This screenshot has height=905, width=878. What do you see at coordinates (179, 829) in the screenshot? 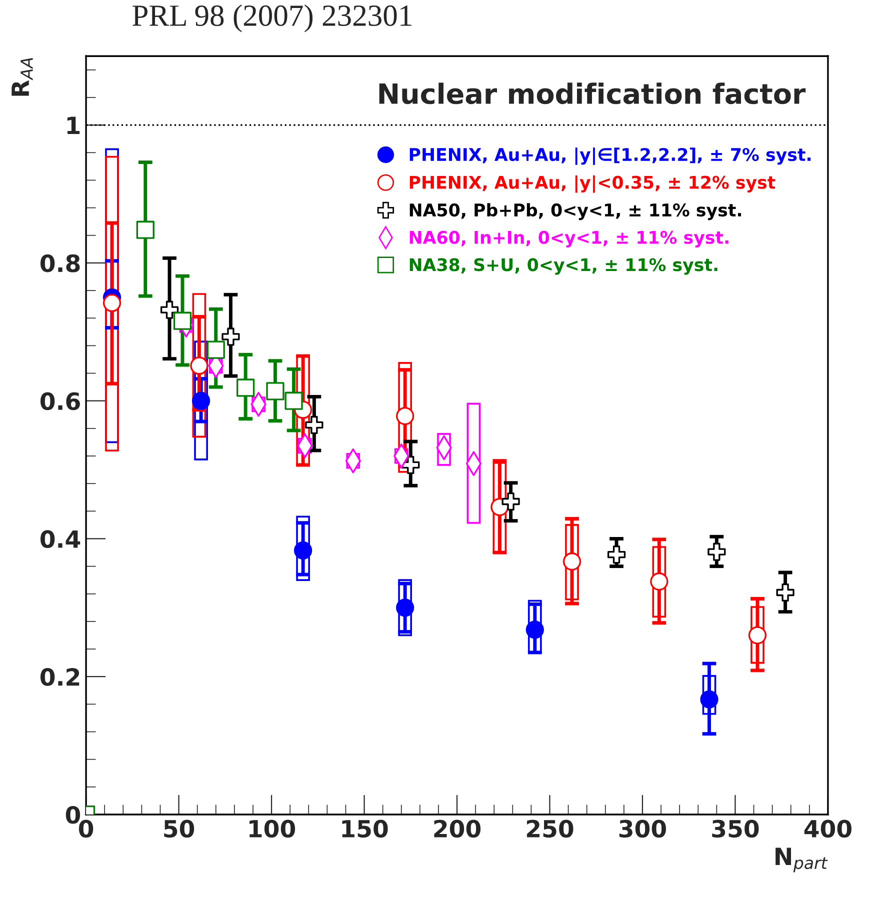
I see `x-tick-label: 50` at bounding box center [179, 829].